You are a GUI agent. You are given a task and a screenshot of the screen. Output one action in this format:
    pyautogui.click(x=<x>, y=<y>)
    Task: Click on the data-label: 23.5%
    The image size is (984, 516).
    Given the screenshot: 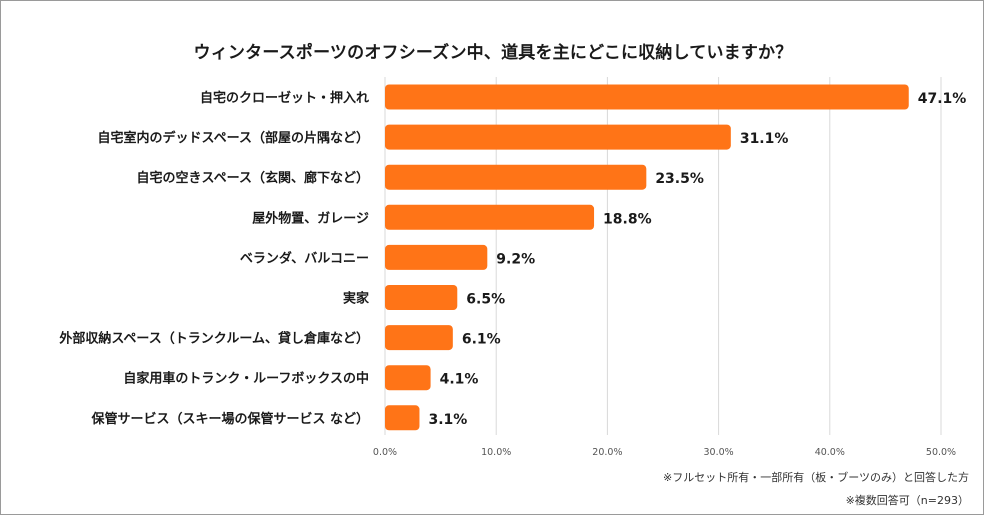 What is the action you would take?
    pyautogui.click(x=679, y=179)
    